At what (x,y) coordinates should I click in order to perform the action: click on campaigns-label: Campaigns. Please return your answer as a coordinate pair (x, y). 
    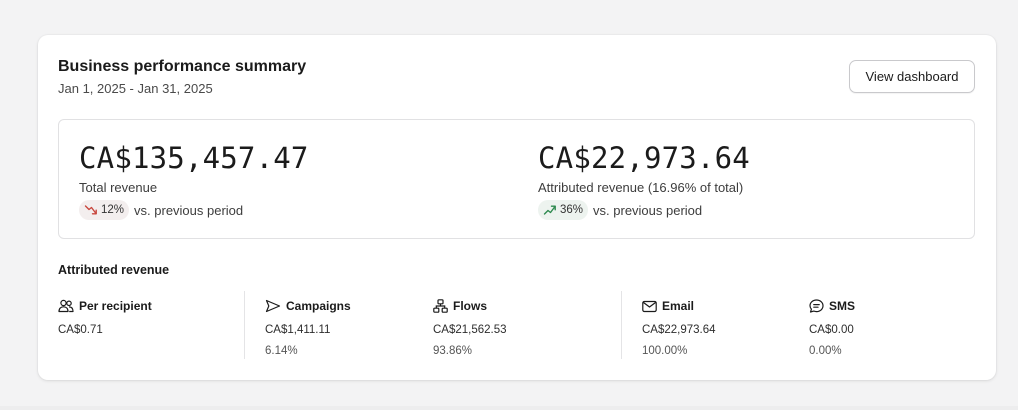
    Looking at the image, I should click on (318, 306).